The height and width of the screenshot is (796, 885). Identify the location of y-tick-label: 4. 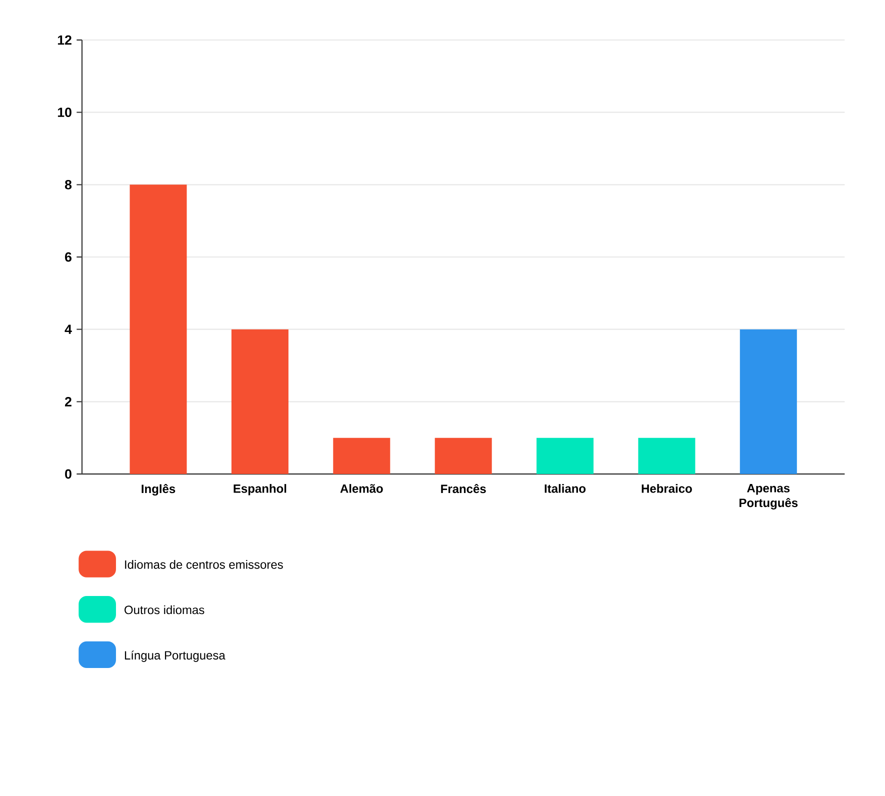
(68, 329).